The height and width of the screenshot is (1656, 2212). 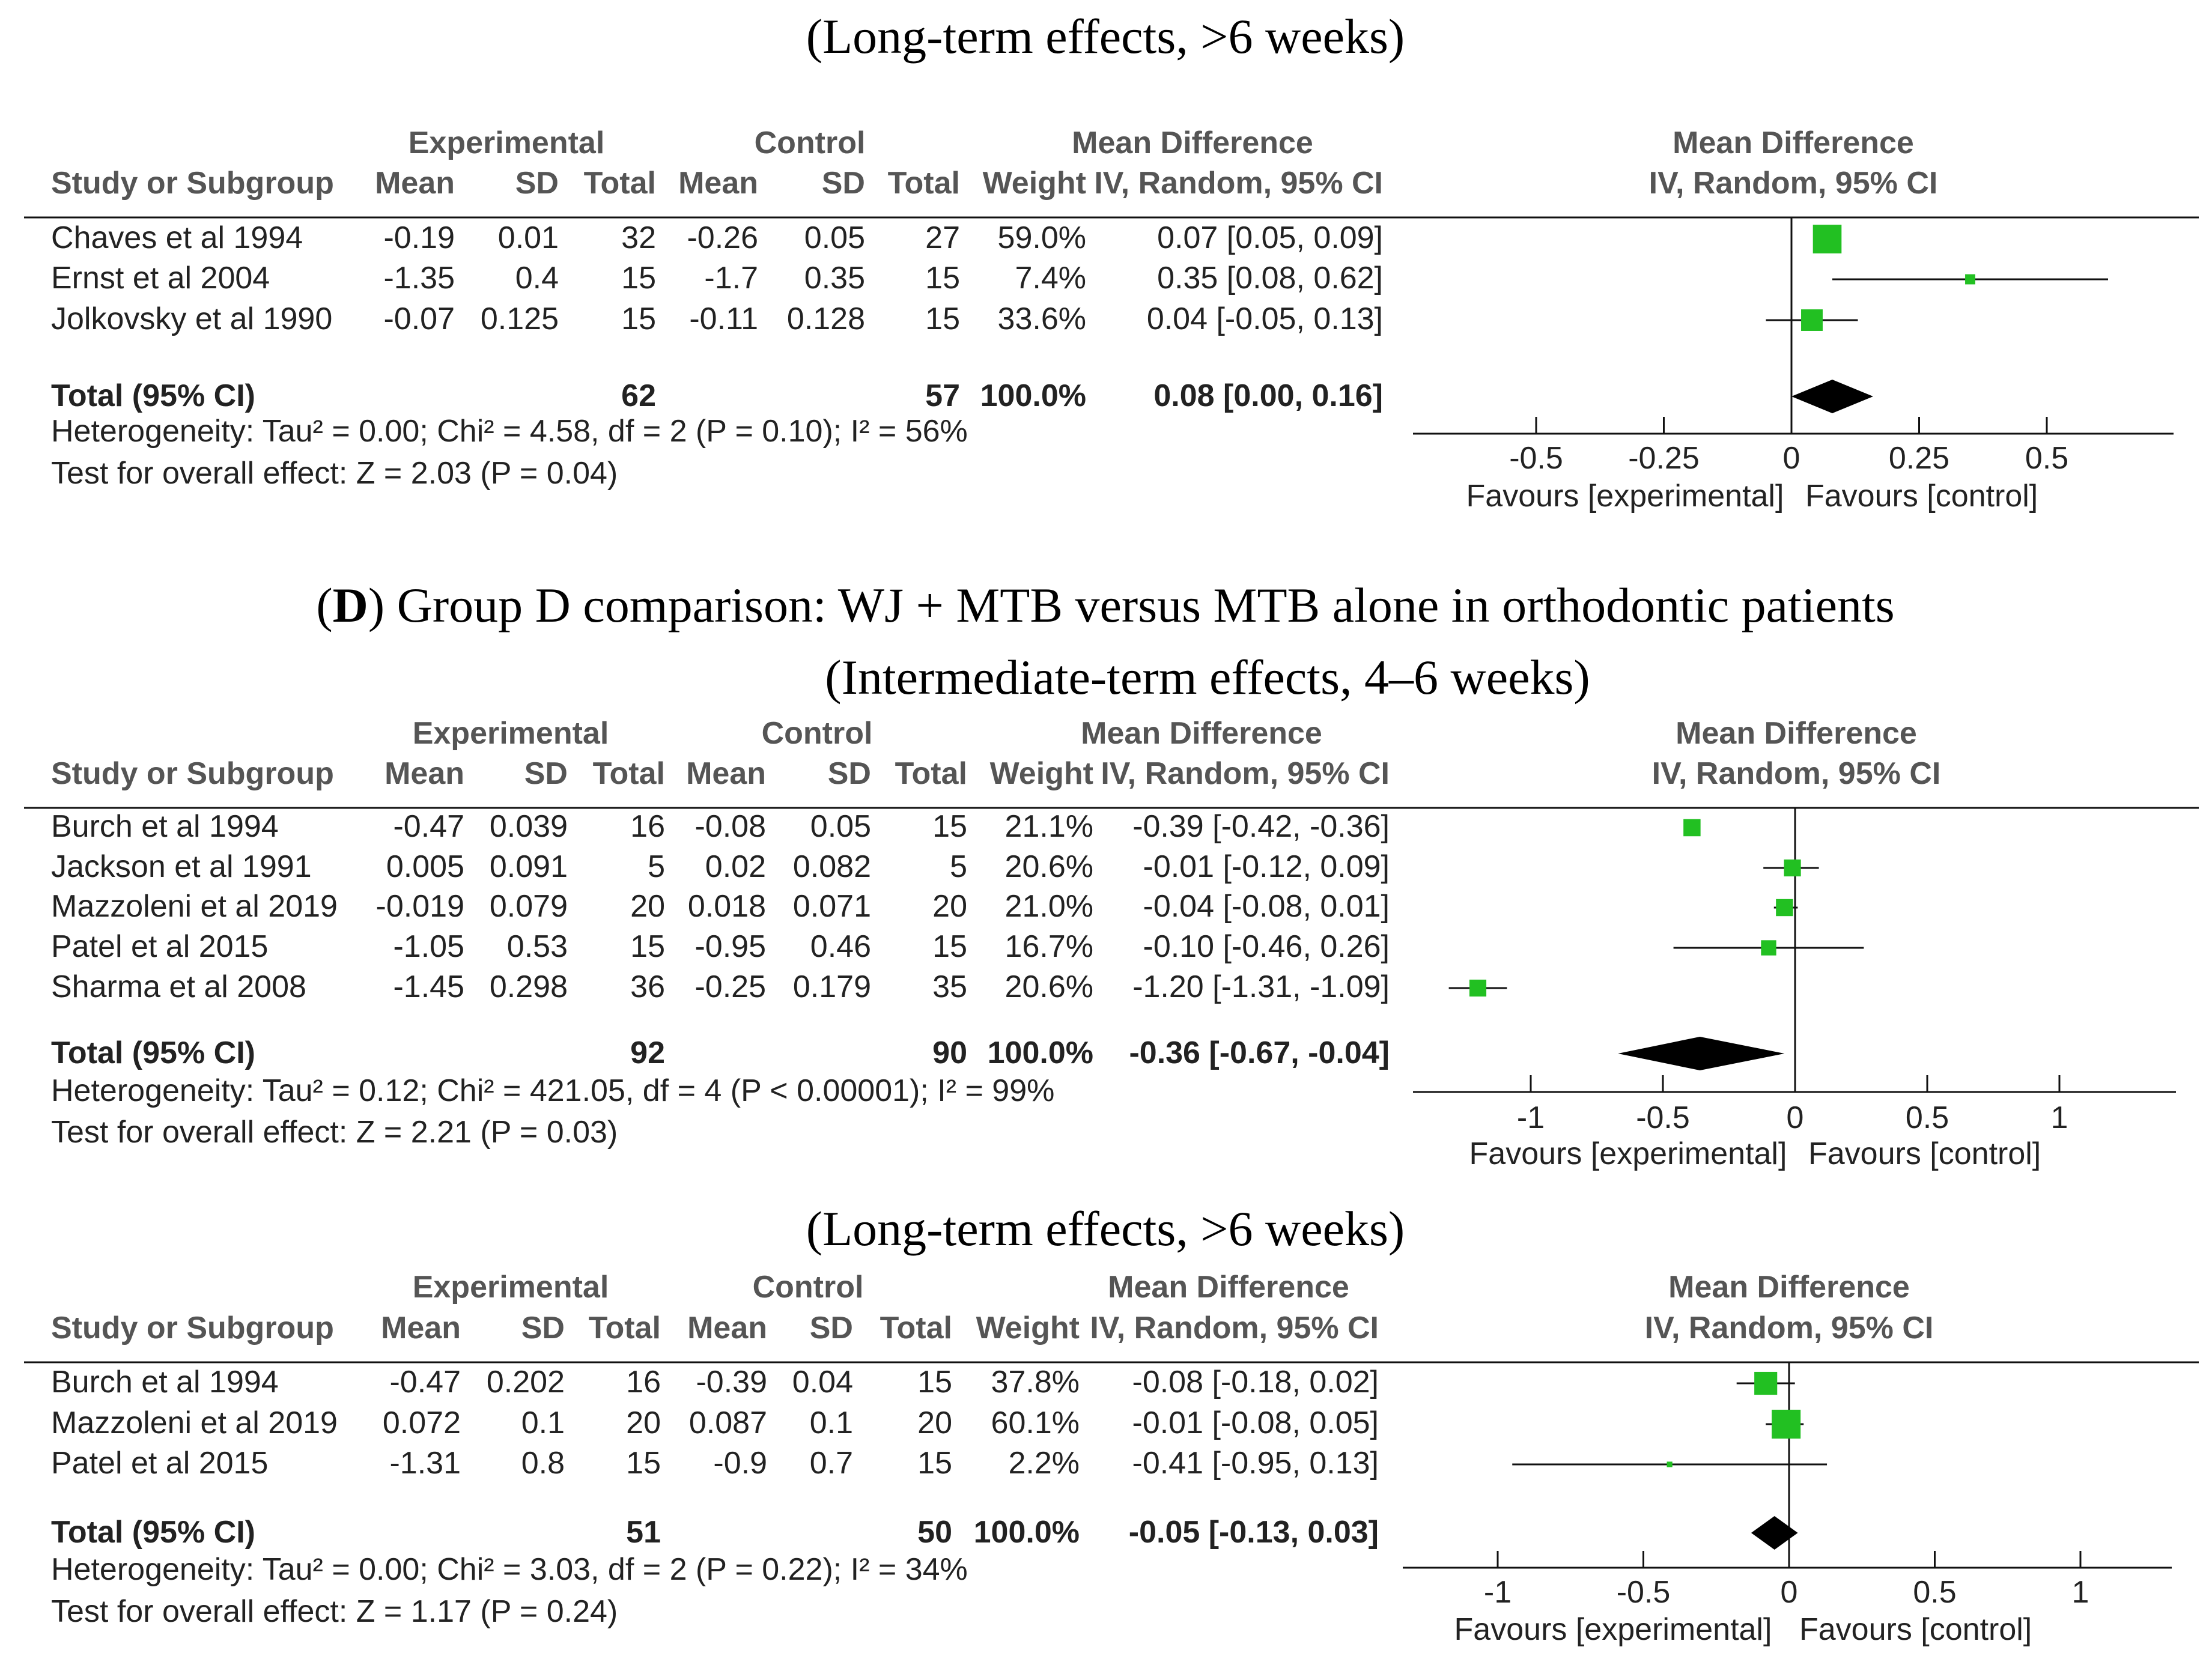 What do you see at coordinates (1268, 395) in the screenshot?
I see `total-ci: 0.08 [0.00, 0.16]` at bounding box center [1268, 395].